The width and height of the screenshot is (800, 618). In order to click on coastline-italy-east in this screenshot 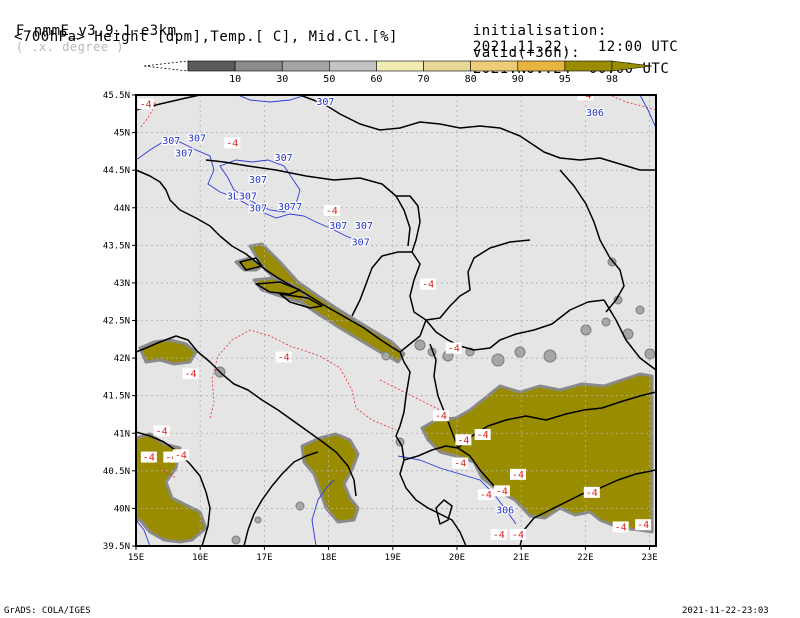, I will do `click(246, 416)`.